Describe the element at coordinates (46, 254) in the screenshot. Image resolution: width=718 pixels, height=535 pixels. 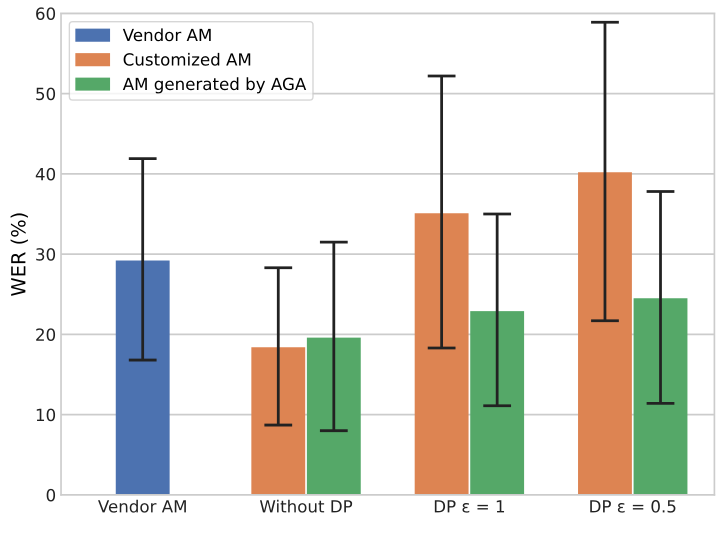
I see `y-tick-label: 30` at that location.